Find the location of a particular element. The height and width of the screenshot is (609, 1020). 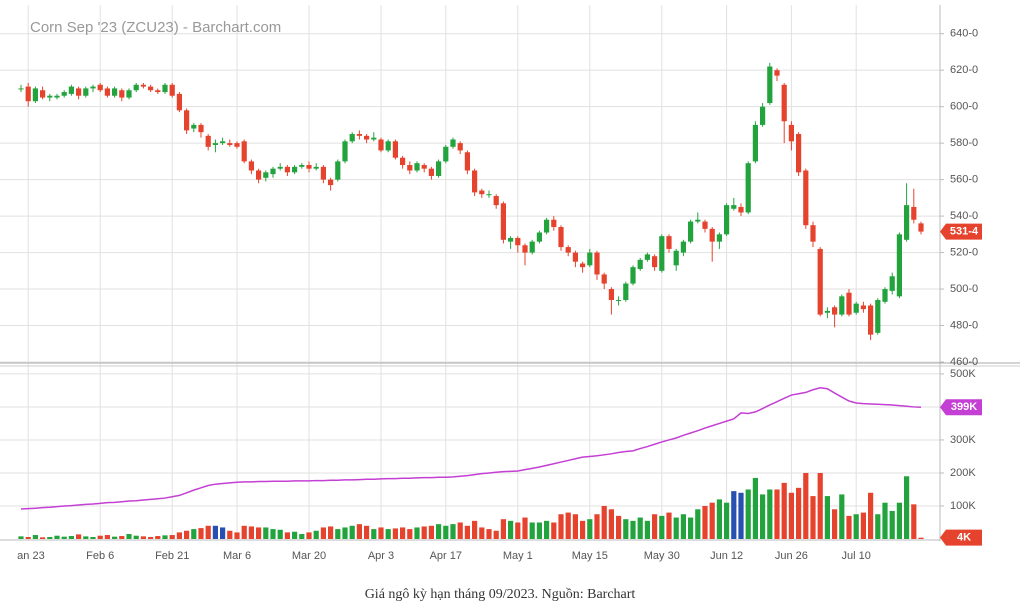

x-tick-label: Mar 20 is located at coordinates (309, 556).